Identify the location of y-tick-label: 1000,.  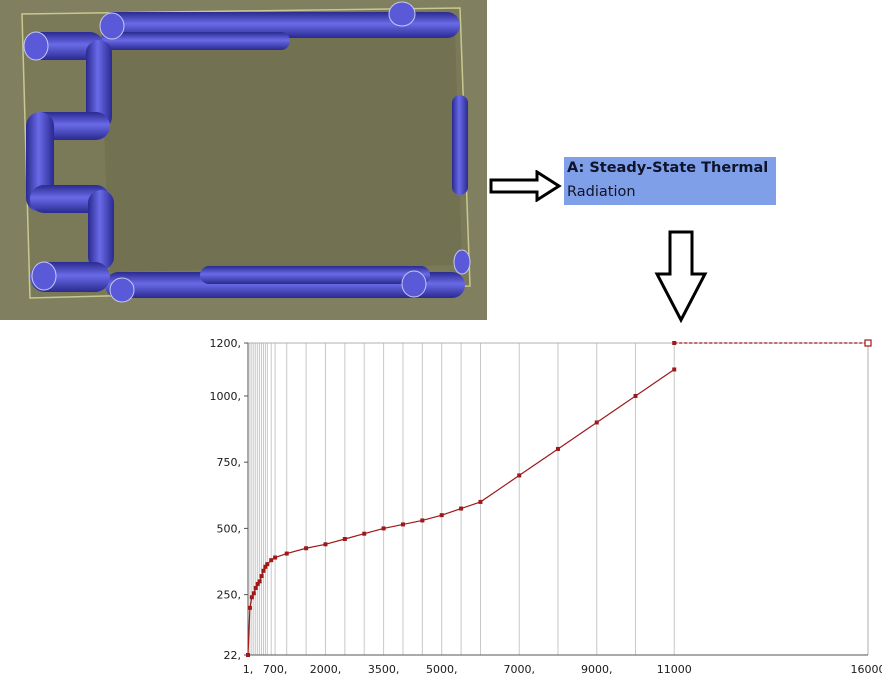
(226, 396).